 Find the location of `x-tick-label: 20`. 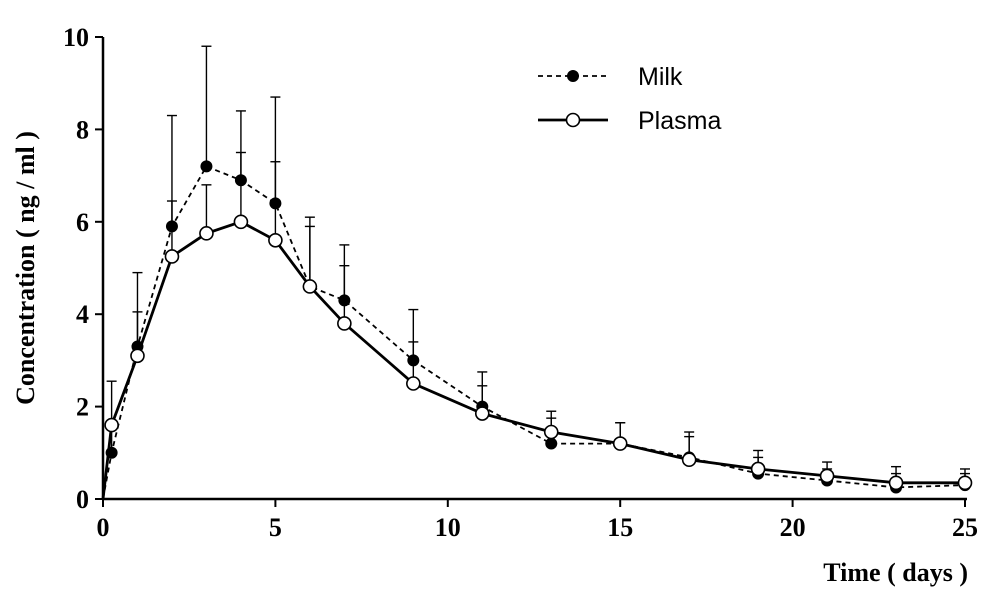

x-tick-label: 20 is located at coordinates (793, 527).